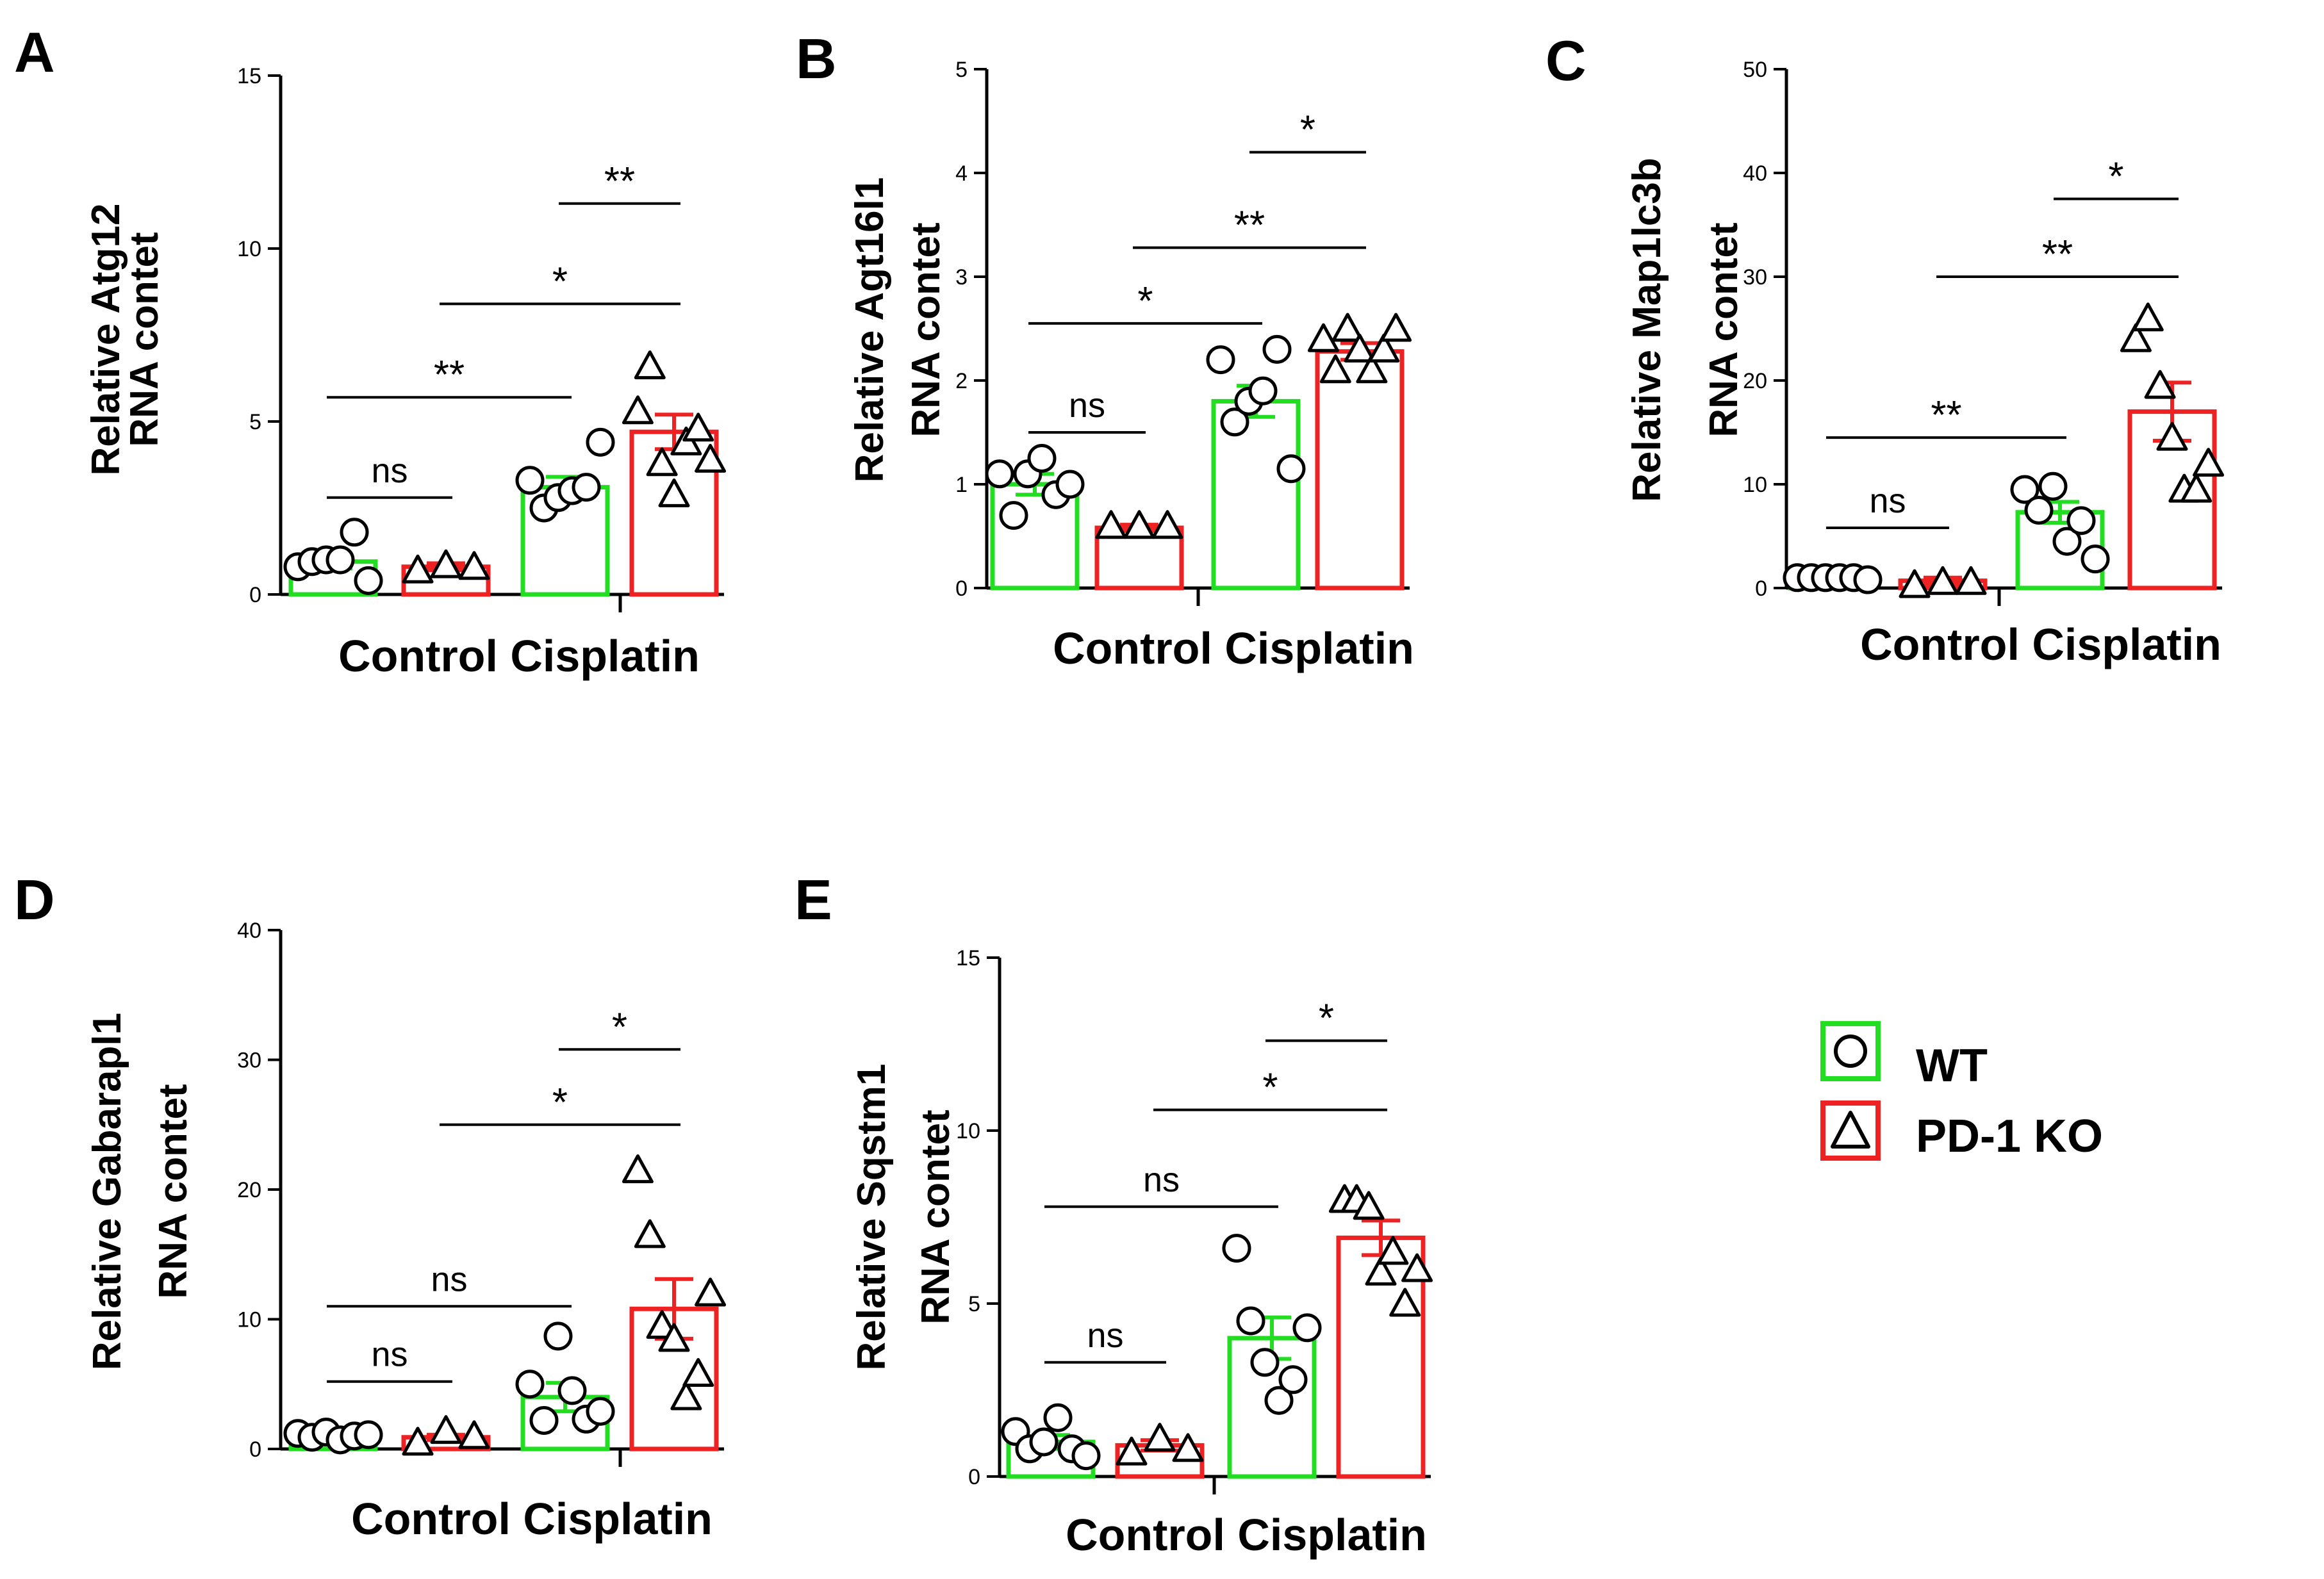  What do you see at coordinates (1851, 1052) in the screenshot?
I see `legend-wt-circle-icon` at bounding box center [1851, 1052].